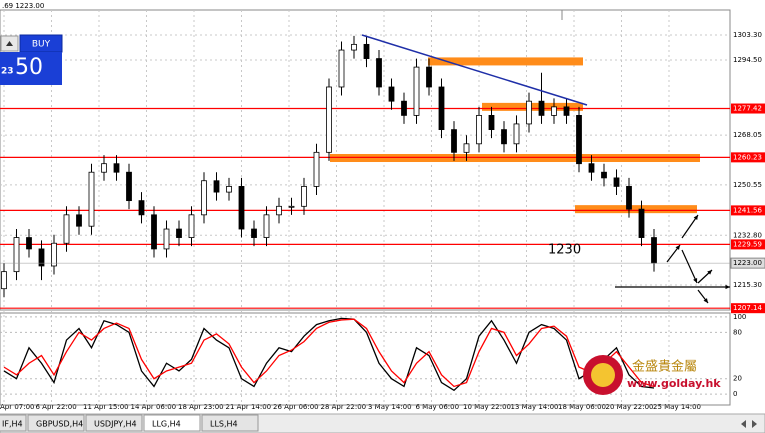 The height and width of the screenshot is (433, 765). I want to click on tab-label: LLG,H4, so click(166, 424).